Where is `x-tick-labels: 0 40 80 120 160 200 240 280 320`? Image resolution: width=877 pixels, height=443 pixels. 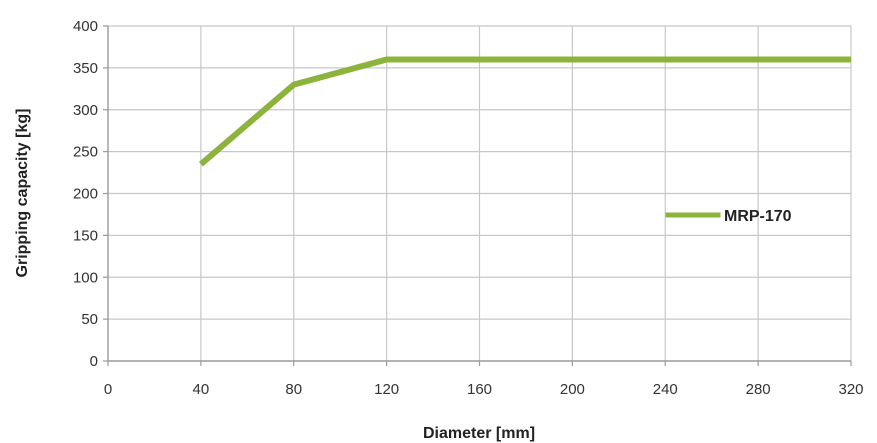
x-tick-labels: 0 40 80 120 160 200 240 280 320 is located at coordinates (484, 389).